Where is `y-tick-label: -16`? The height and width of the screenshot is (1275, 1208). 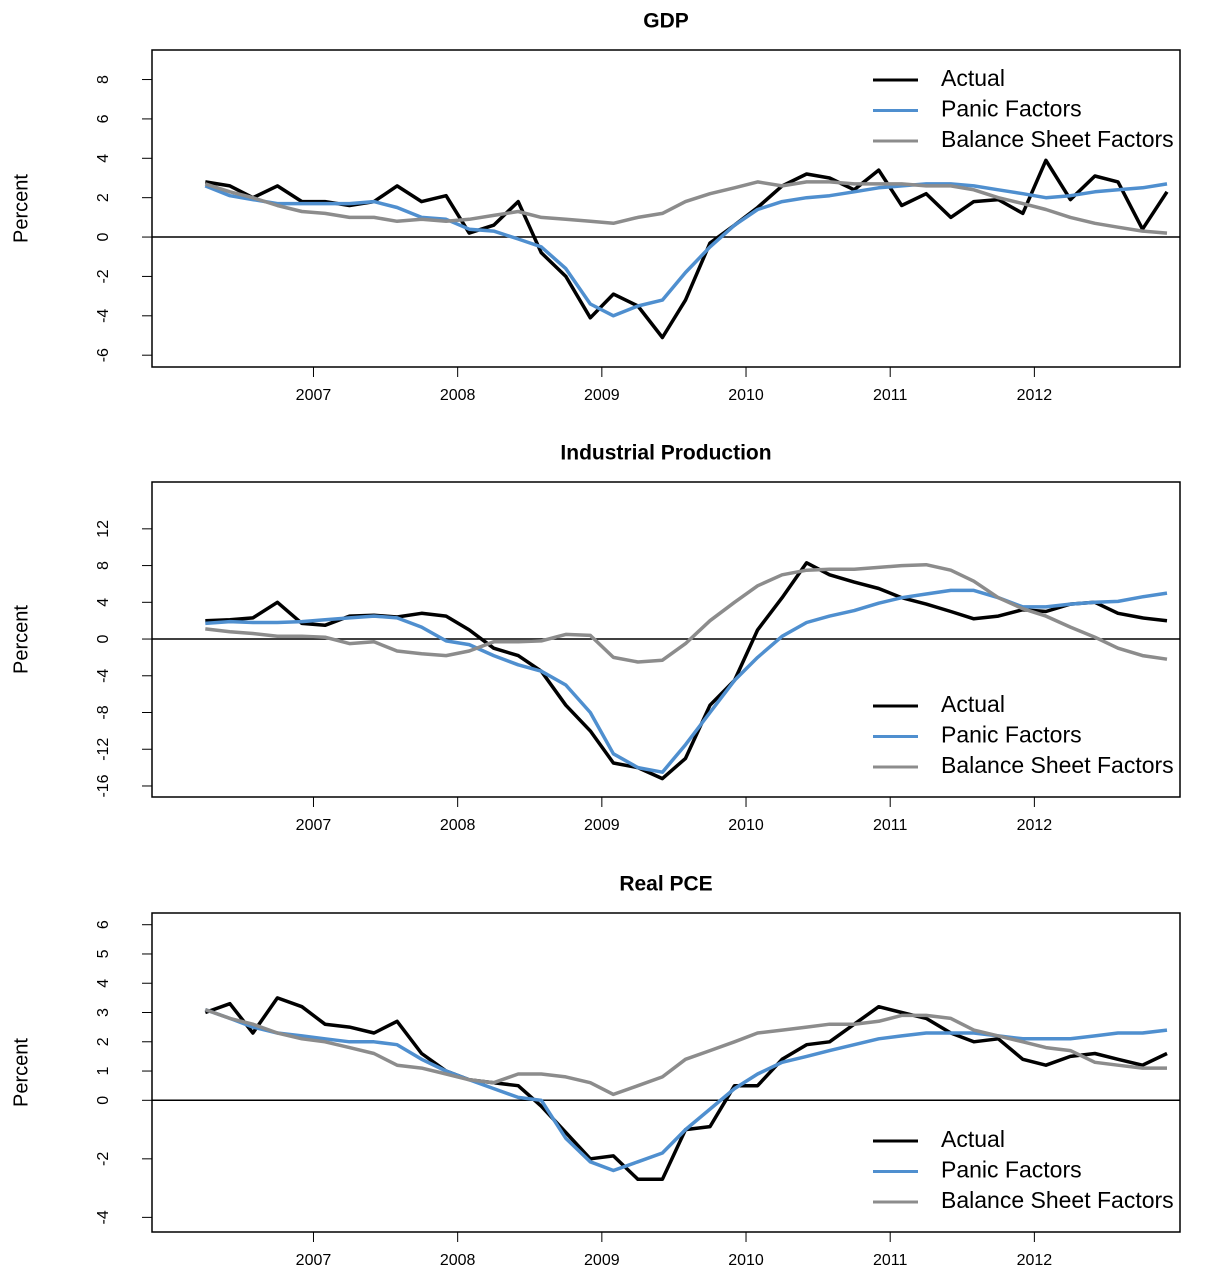
y-tick-label: -16 is located at coordinates (103, 785).